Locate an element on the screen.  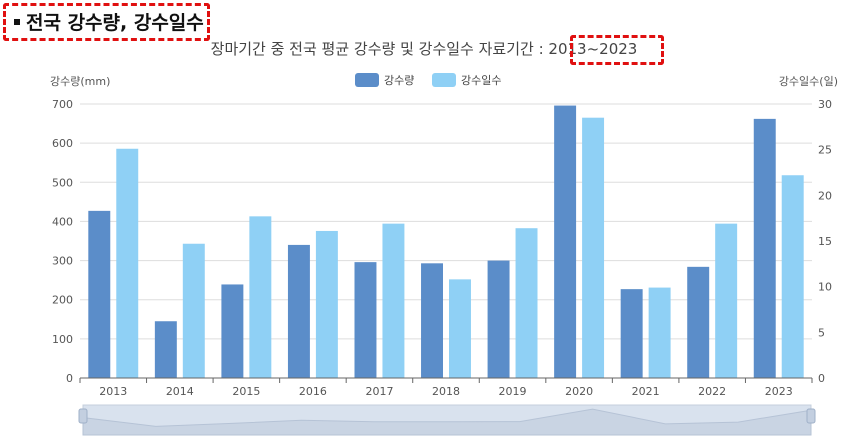
legend-swatch-precipitation is located at coordinates (367, 80).